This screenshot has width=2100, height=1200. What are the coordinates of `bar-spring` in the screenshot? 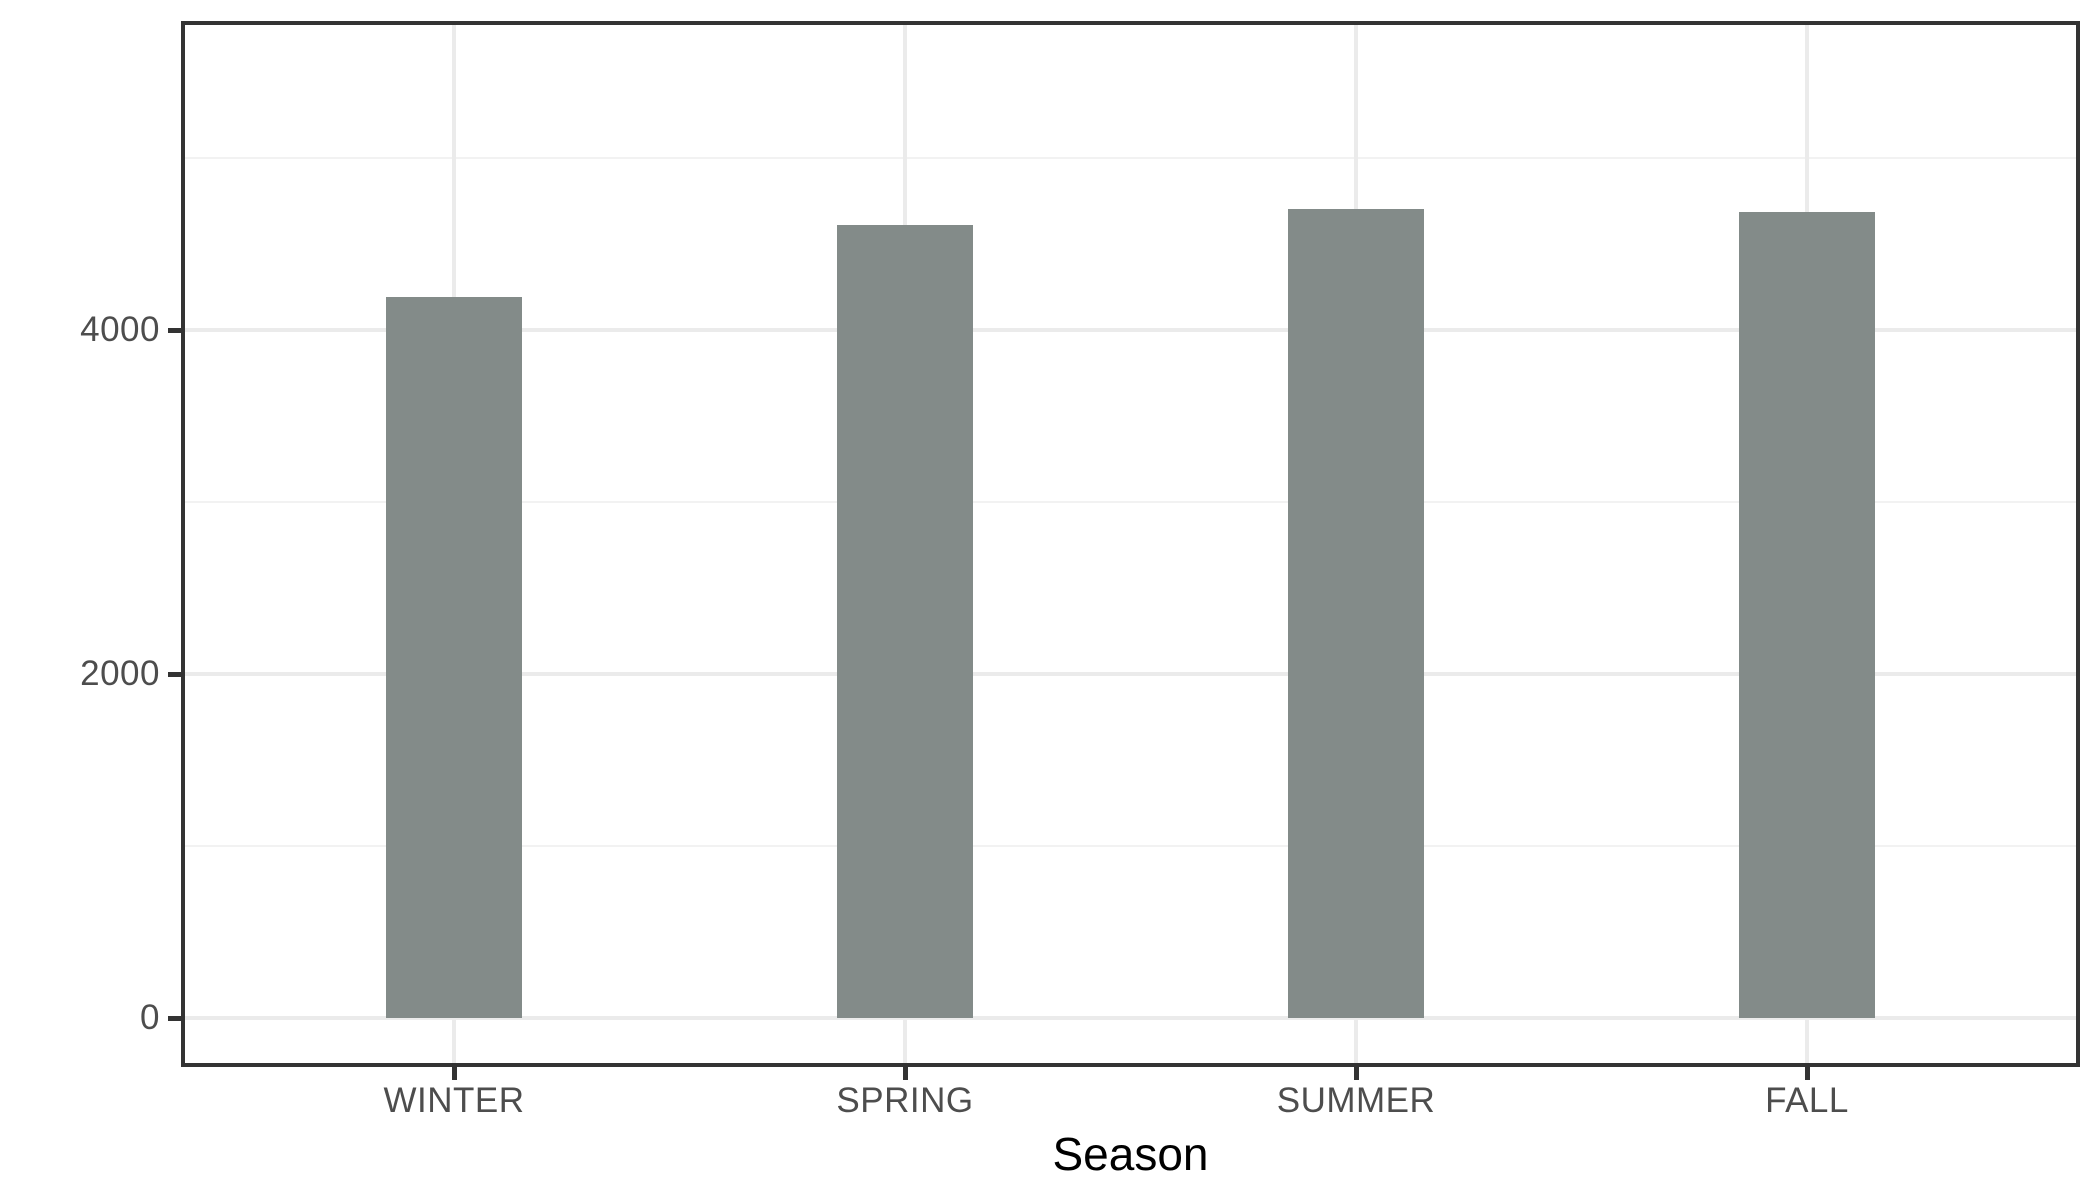 It's located at (905, 621).